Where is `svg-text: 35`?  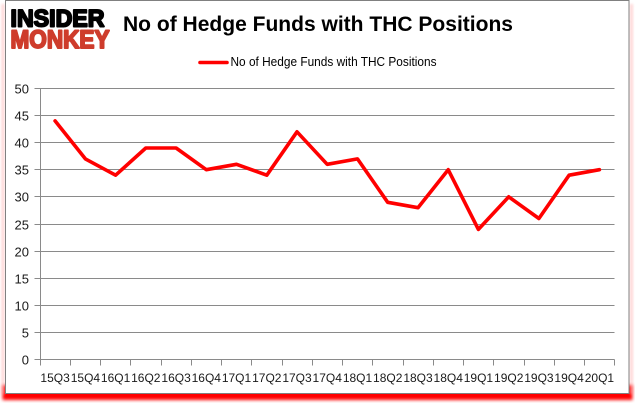
svg-text: 35 is located at coordinates (22, 169).